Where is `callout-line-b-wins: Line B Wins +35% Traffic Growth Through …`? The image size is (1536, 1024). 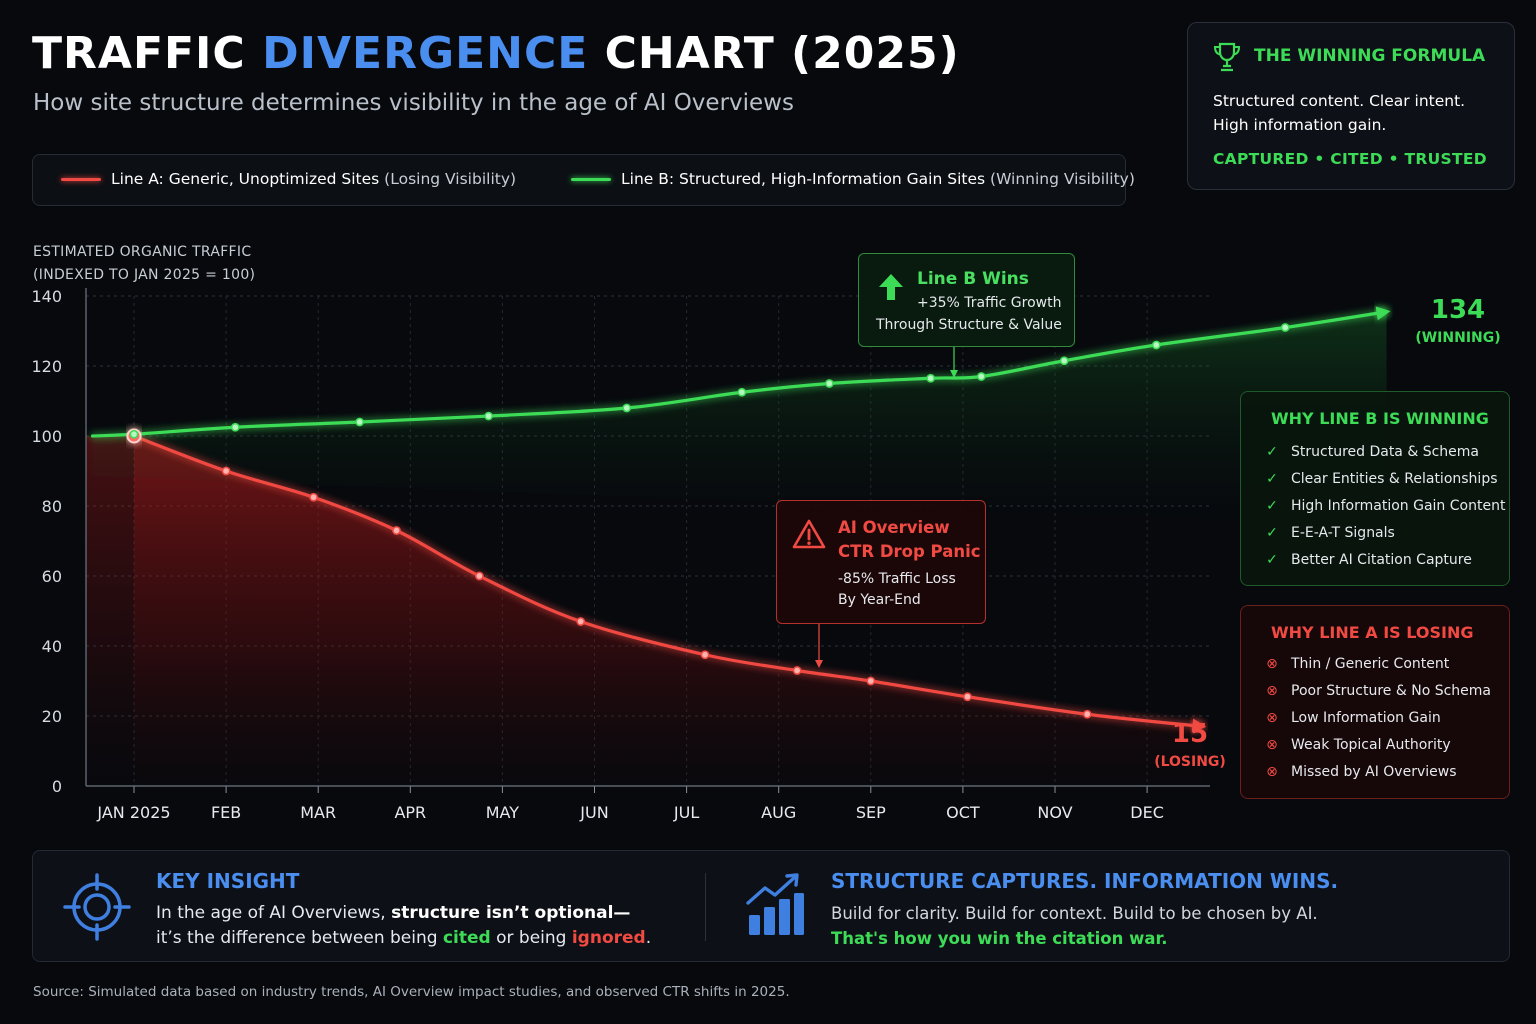 callout-line-b-wins: Line B Wins +35% Traffic Growth Through … is located at coordinates (966, 300).